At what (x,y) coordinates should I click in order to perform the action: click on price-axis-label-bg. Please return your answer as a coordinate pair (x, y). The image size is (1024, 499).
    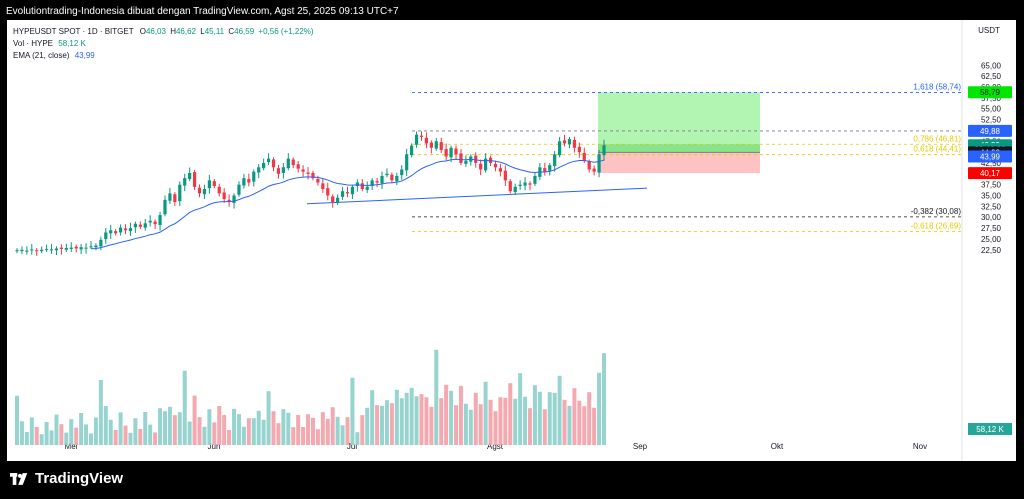
    Looking at the image, I should click on (990, 130).